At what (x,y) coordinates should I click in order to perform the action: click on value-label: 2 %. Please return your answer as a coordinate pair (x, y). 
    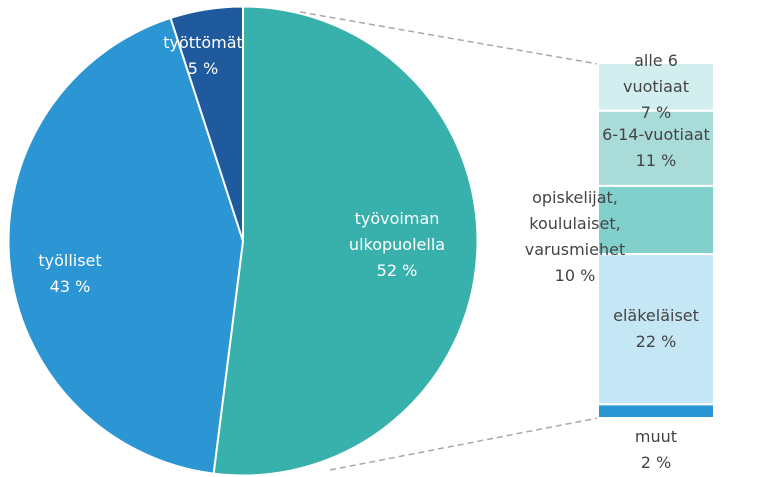
    Looking at the image, I should click on (656, 462).